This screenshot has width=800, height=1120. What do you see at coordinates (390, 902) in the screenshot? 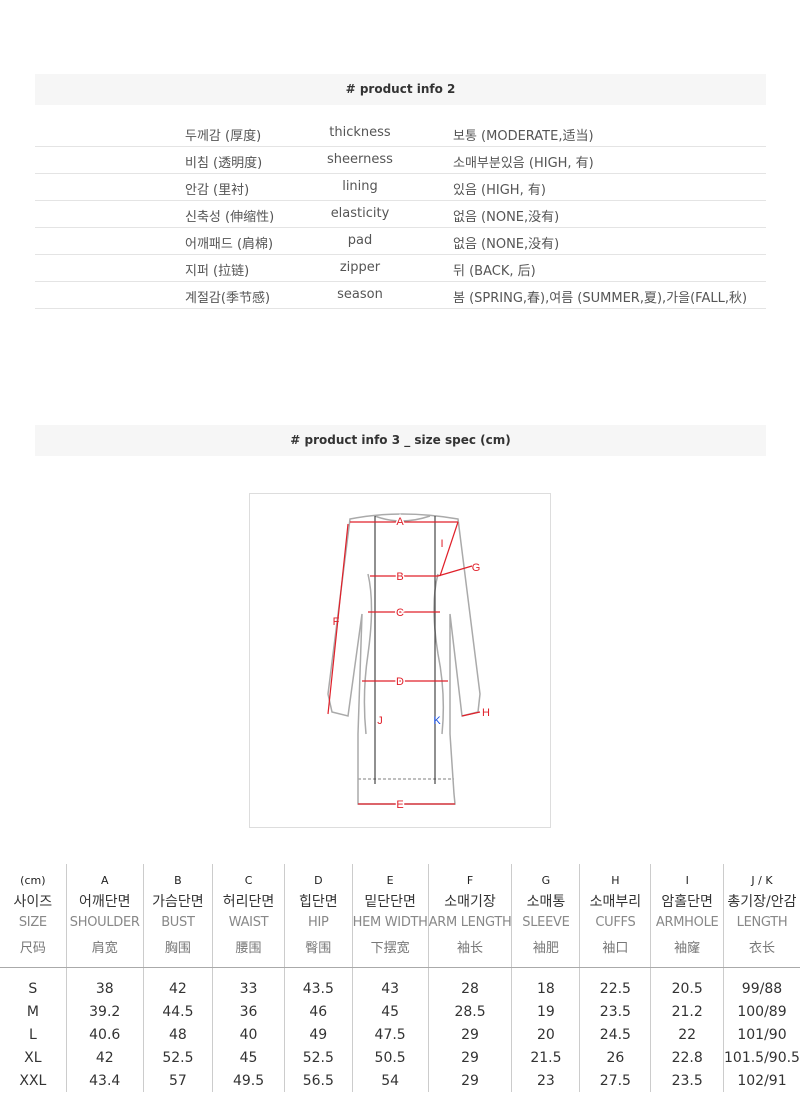
I see `column-korean: 밑단단면` at bounding box center [390, 902].